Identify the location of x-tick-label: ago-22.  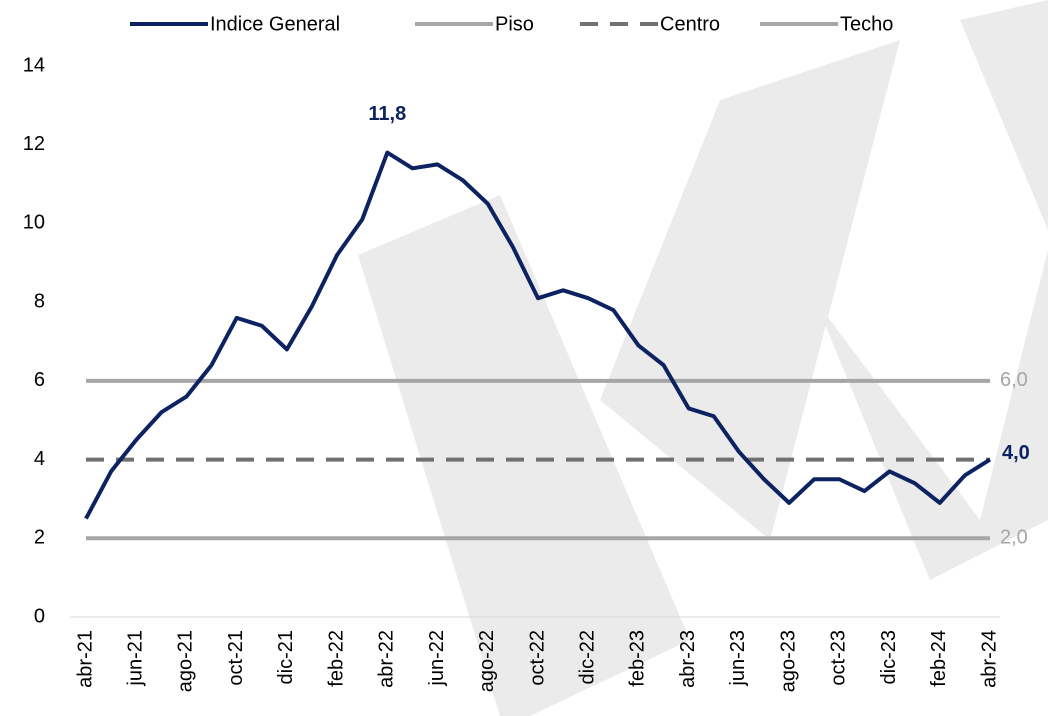
(487, 661).